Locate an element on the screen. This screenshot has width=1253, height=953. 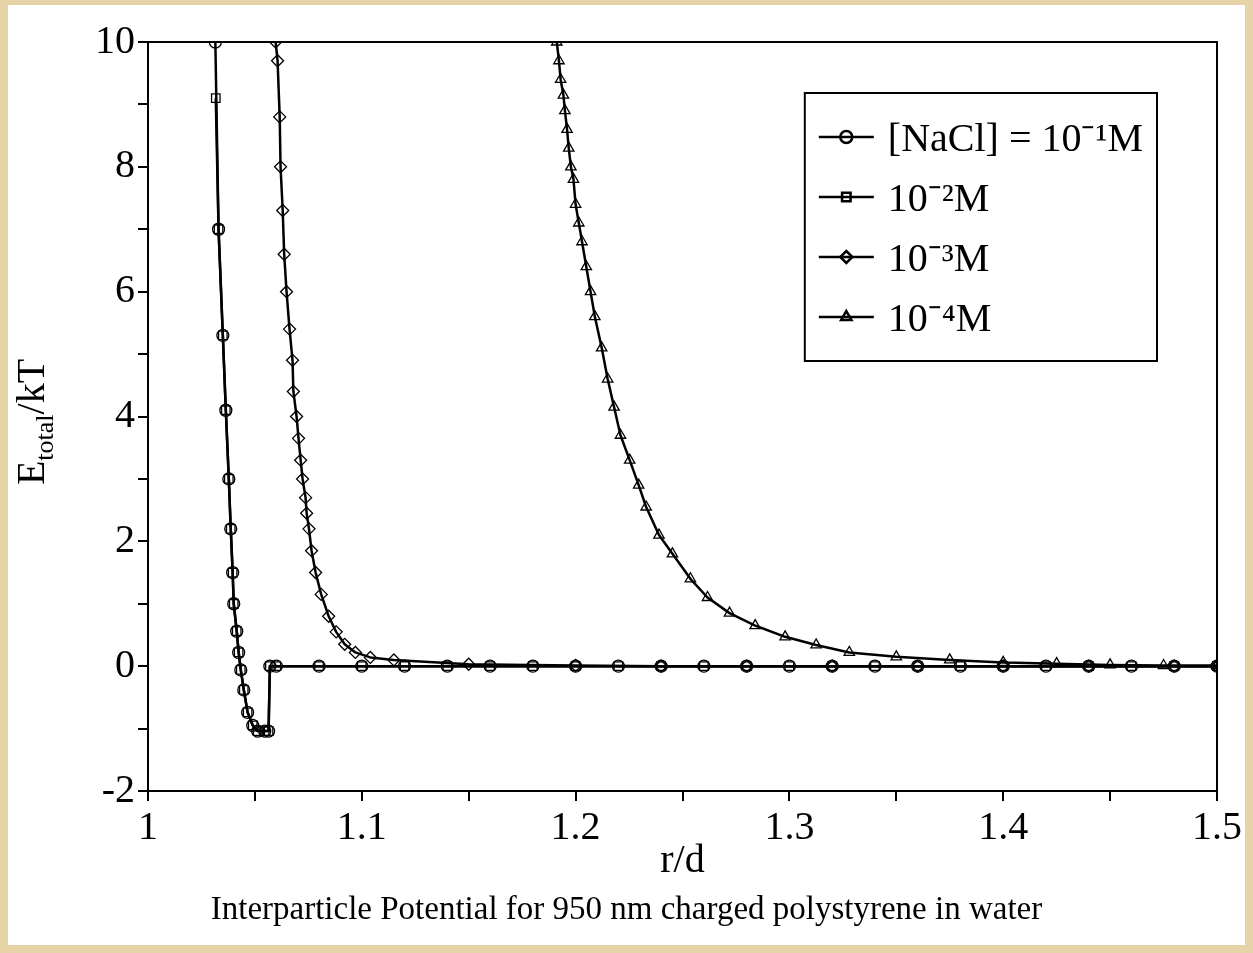
legend-label: 10⁻²M is located at coordinates (938, 197).